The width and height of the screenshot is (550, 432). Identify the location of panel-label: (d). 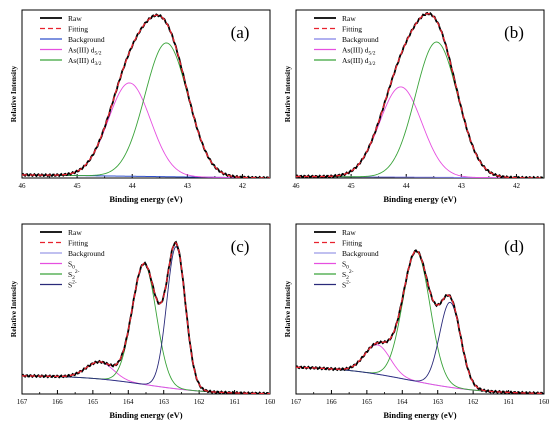
(514, 246).